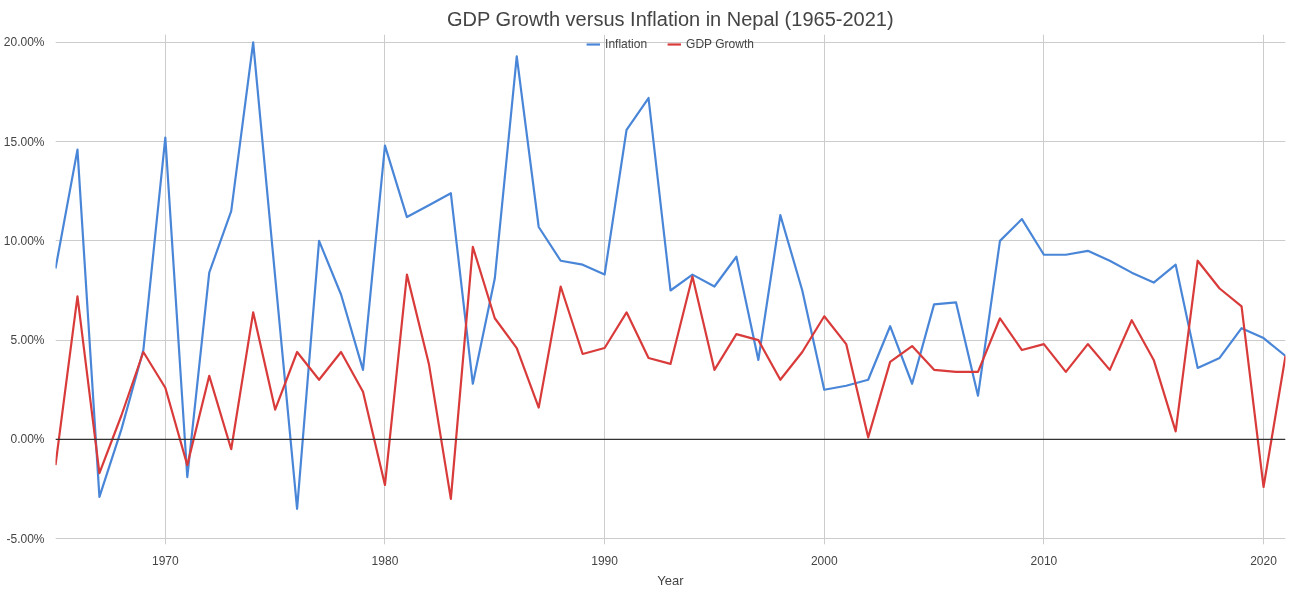 This screenshot has width=1298, height=599. What do you see at coordinates (1264, 560) in the screenshot?
I see `x-tick-label: 2020` at bounding box center [1264, 560].